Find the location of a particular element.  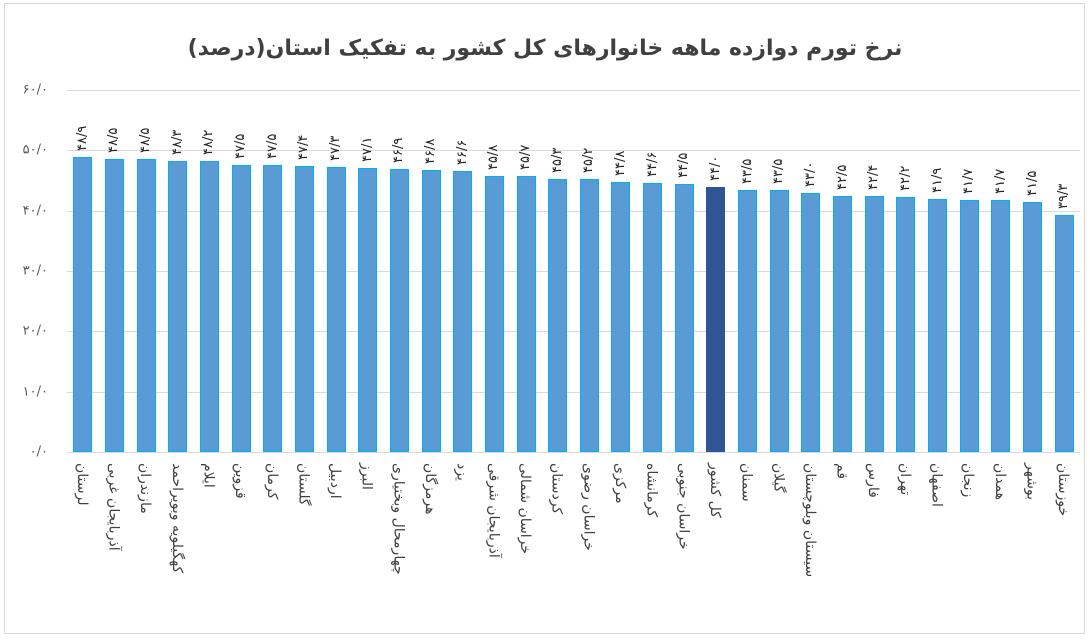

category-label: مرکزی is located at coordinates (619, 483).